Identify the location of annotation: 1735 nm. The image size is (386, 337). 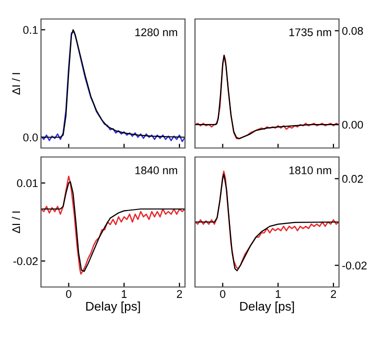
(310, 32).